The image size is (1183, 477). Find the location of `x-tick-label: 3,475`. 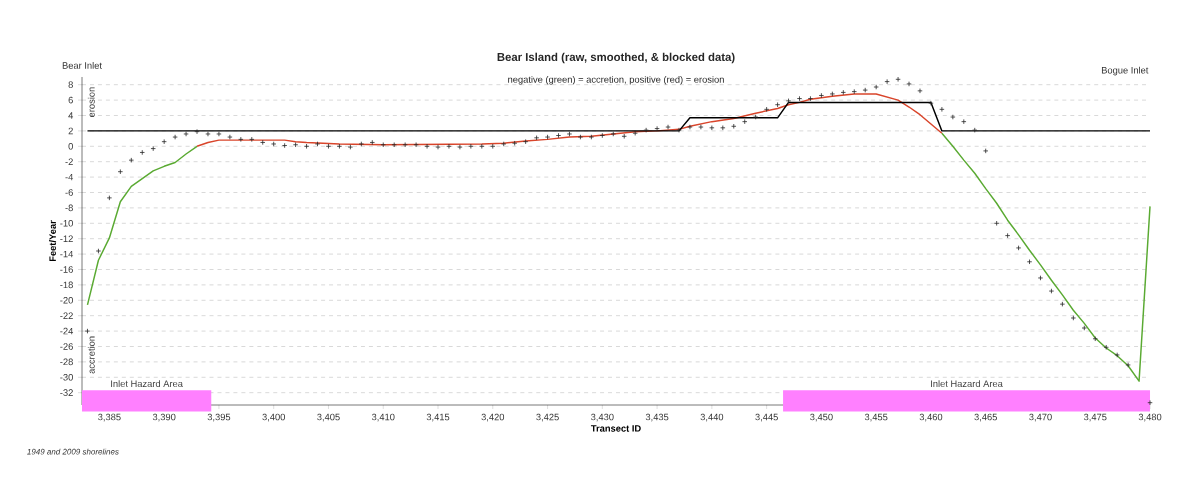

x-tick-label: 3,475 is located at coordinates (1095, 417).